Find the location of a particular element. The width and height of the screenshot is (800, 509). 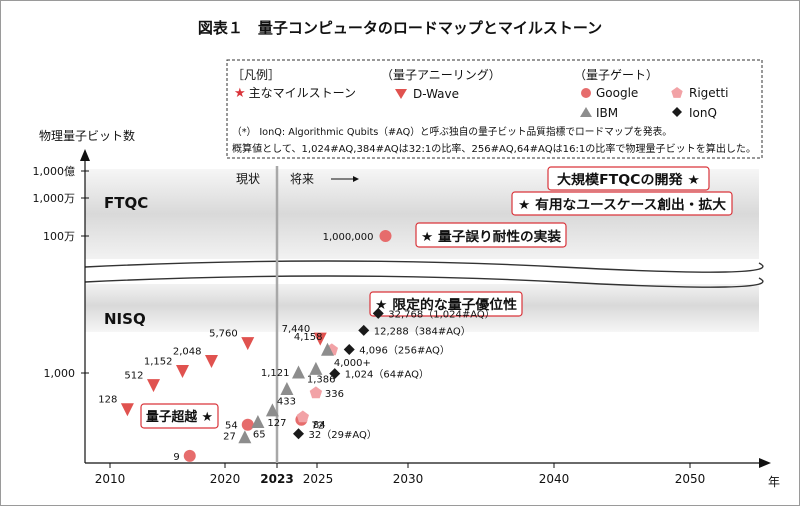

legend-dwave-marker is located at coordinates (401, 94).